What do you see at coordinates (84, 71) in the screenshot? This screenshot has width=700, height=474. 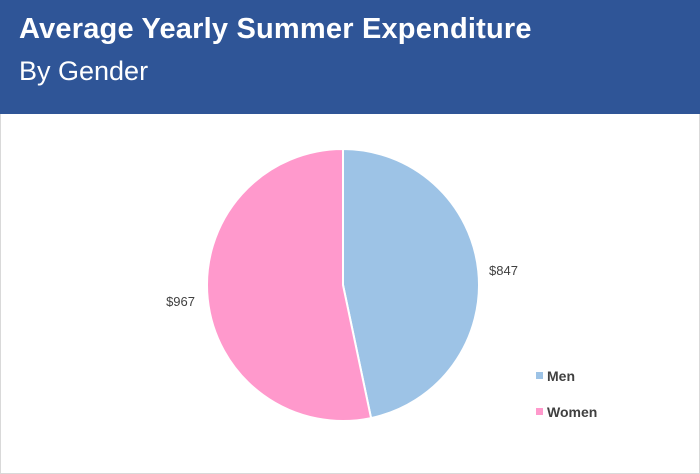 I see `chart-subtitle: By Gender` at bounding box center [84, 71].